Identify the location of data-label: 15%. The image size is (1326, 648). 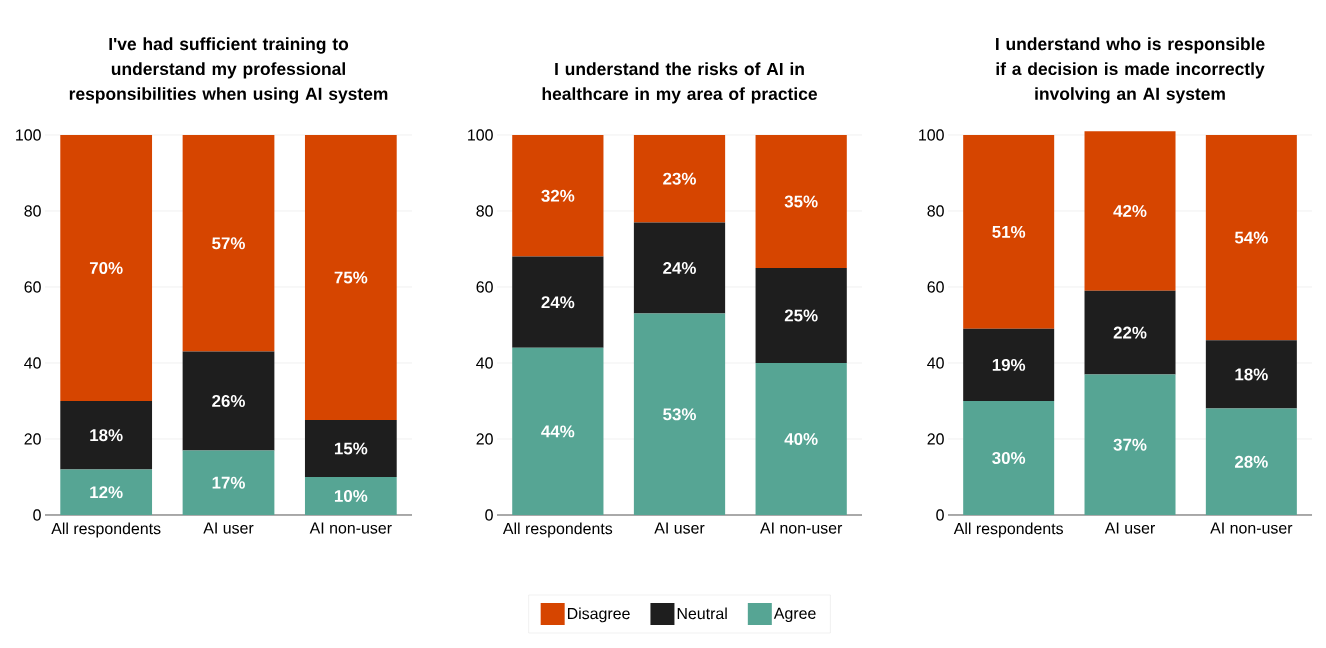
(351, 448).